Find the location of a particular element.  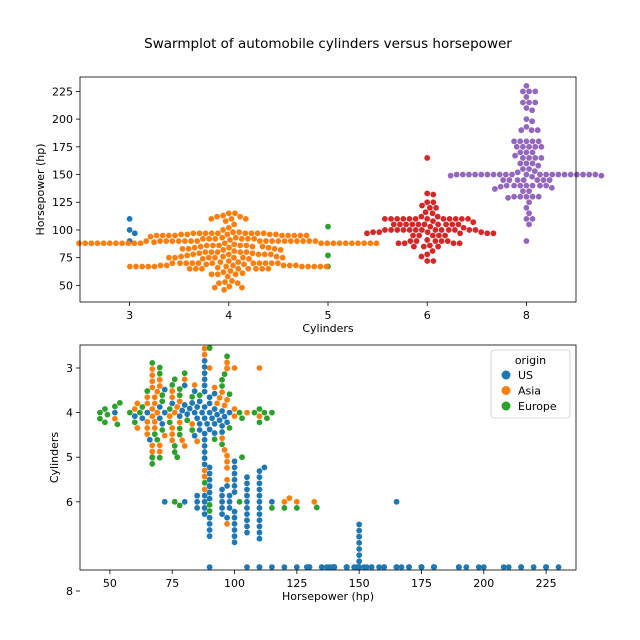

x-tick-label: 150 is located at coordinates (359, 583).